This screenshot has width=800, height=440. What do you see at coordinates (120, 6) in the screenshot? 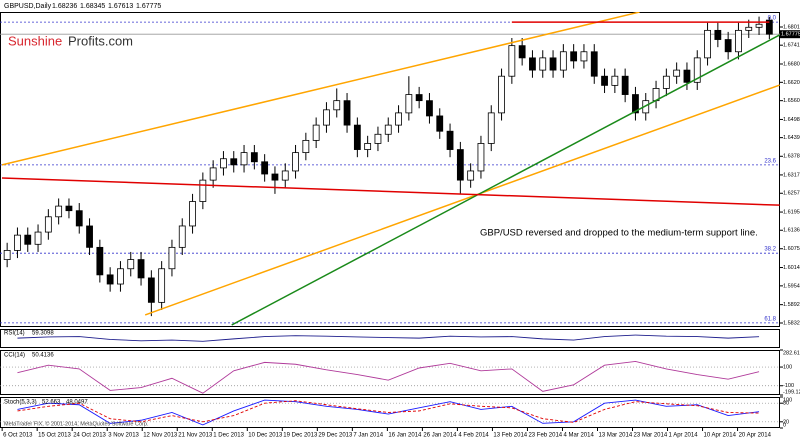
I see `low-value: 1.67613` at bounding box center [120, 6].